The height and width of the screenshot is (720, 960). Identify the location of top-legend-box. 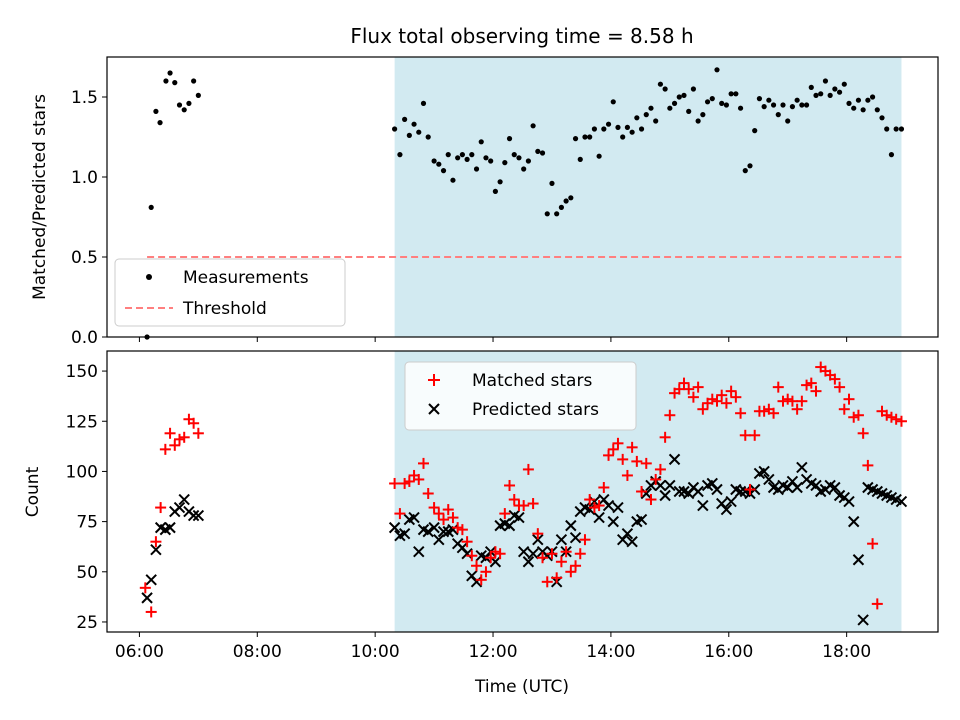
(230, 292).